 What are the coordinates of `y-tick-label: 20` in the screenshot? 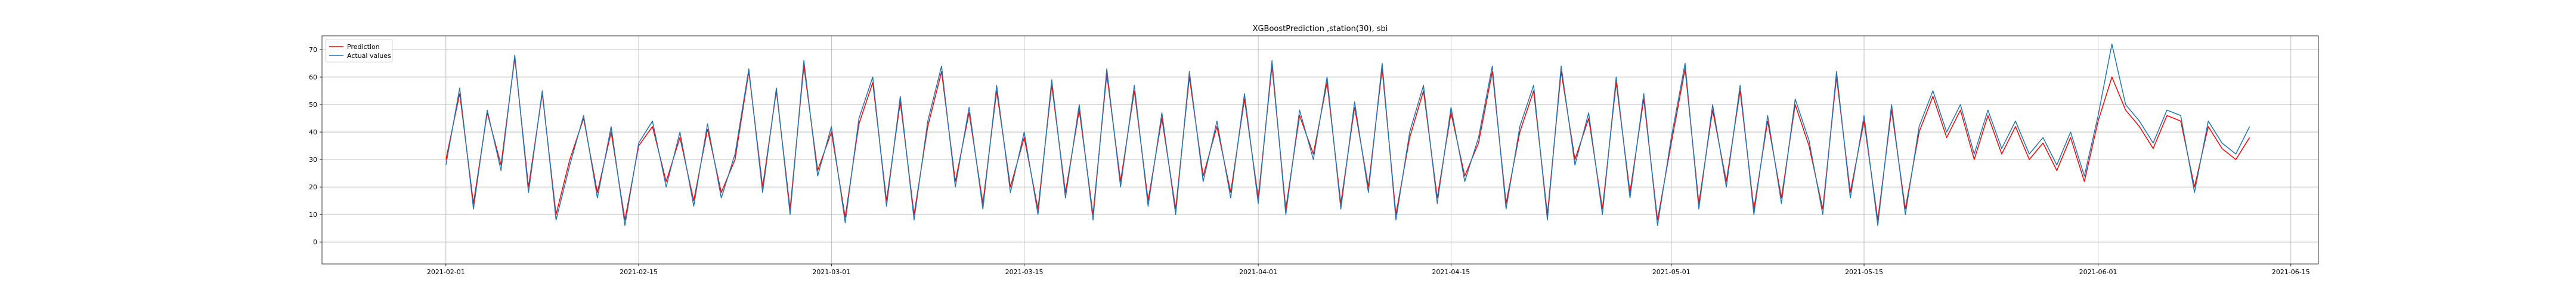 It's located at (313, 187).